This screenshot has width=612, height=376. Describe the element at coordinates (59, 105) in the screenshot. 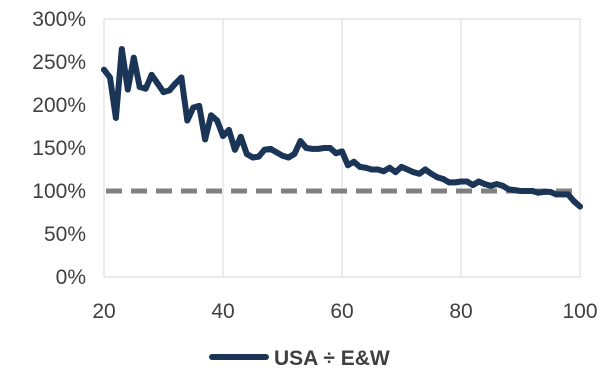

I see `y-tick-label: 200%` at that location.